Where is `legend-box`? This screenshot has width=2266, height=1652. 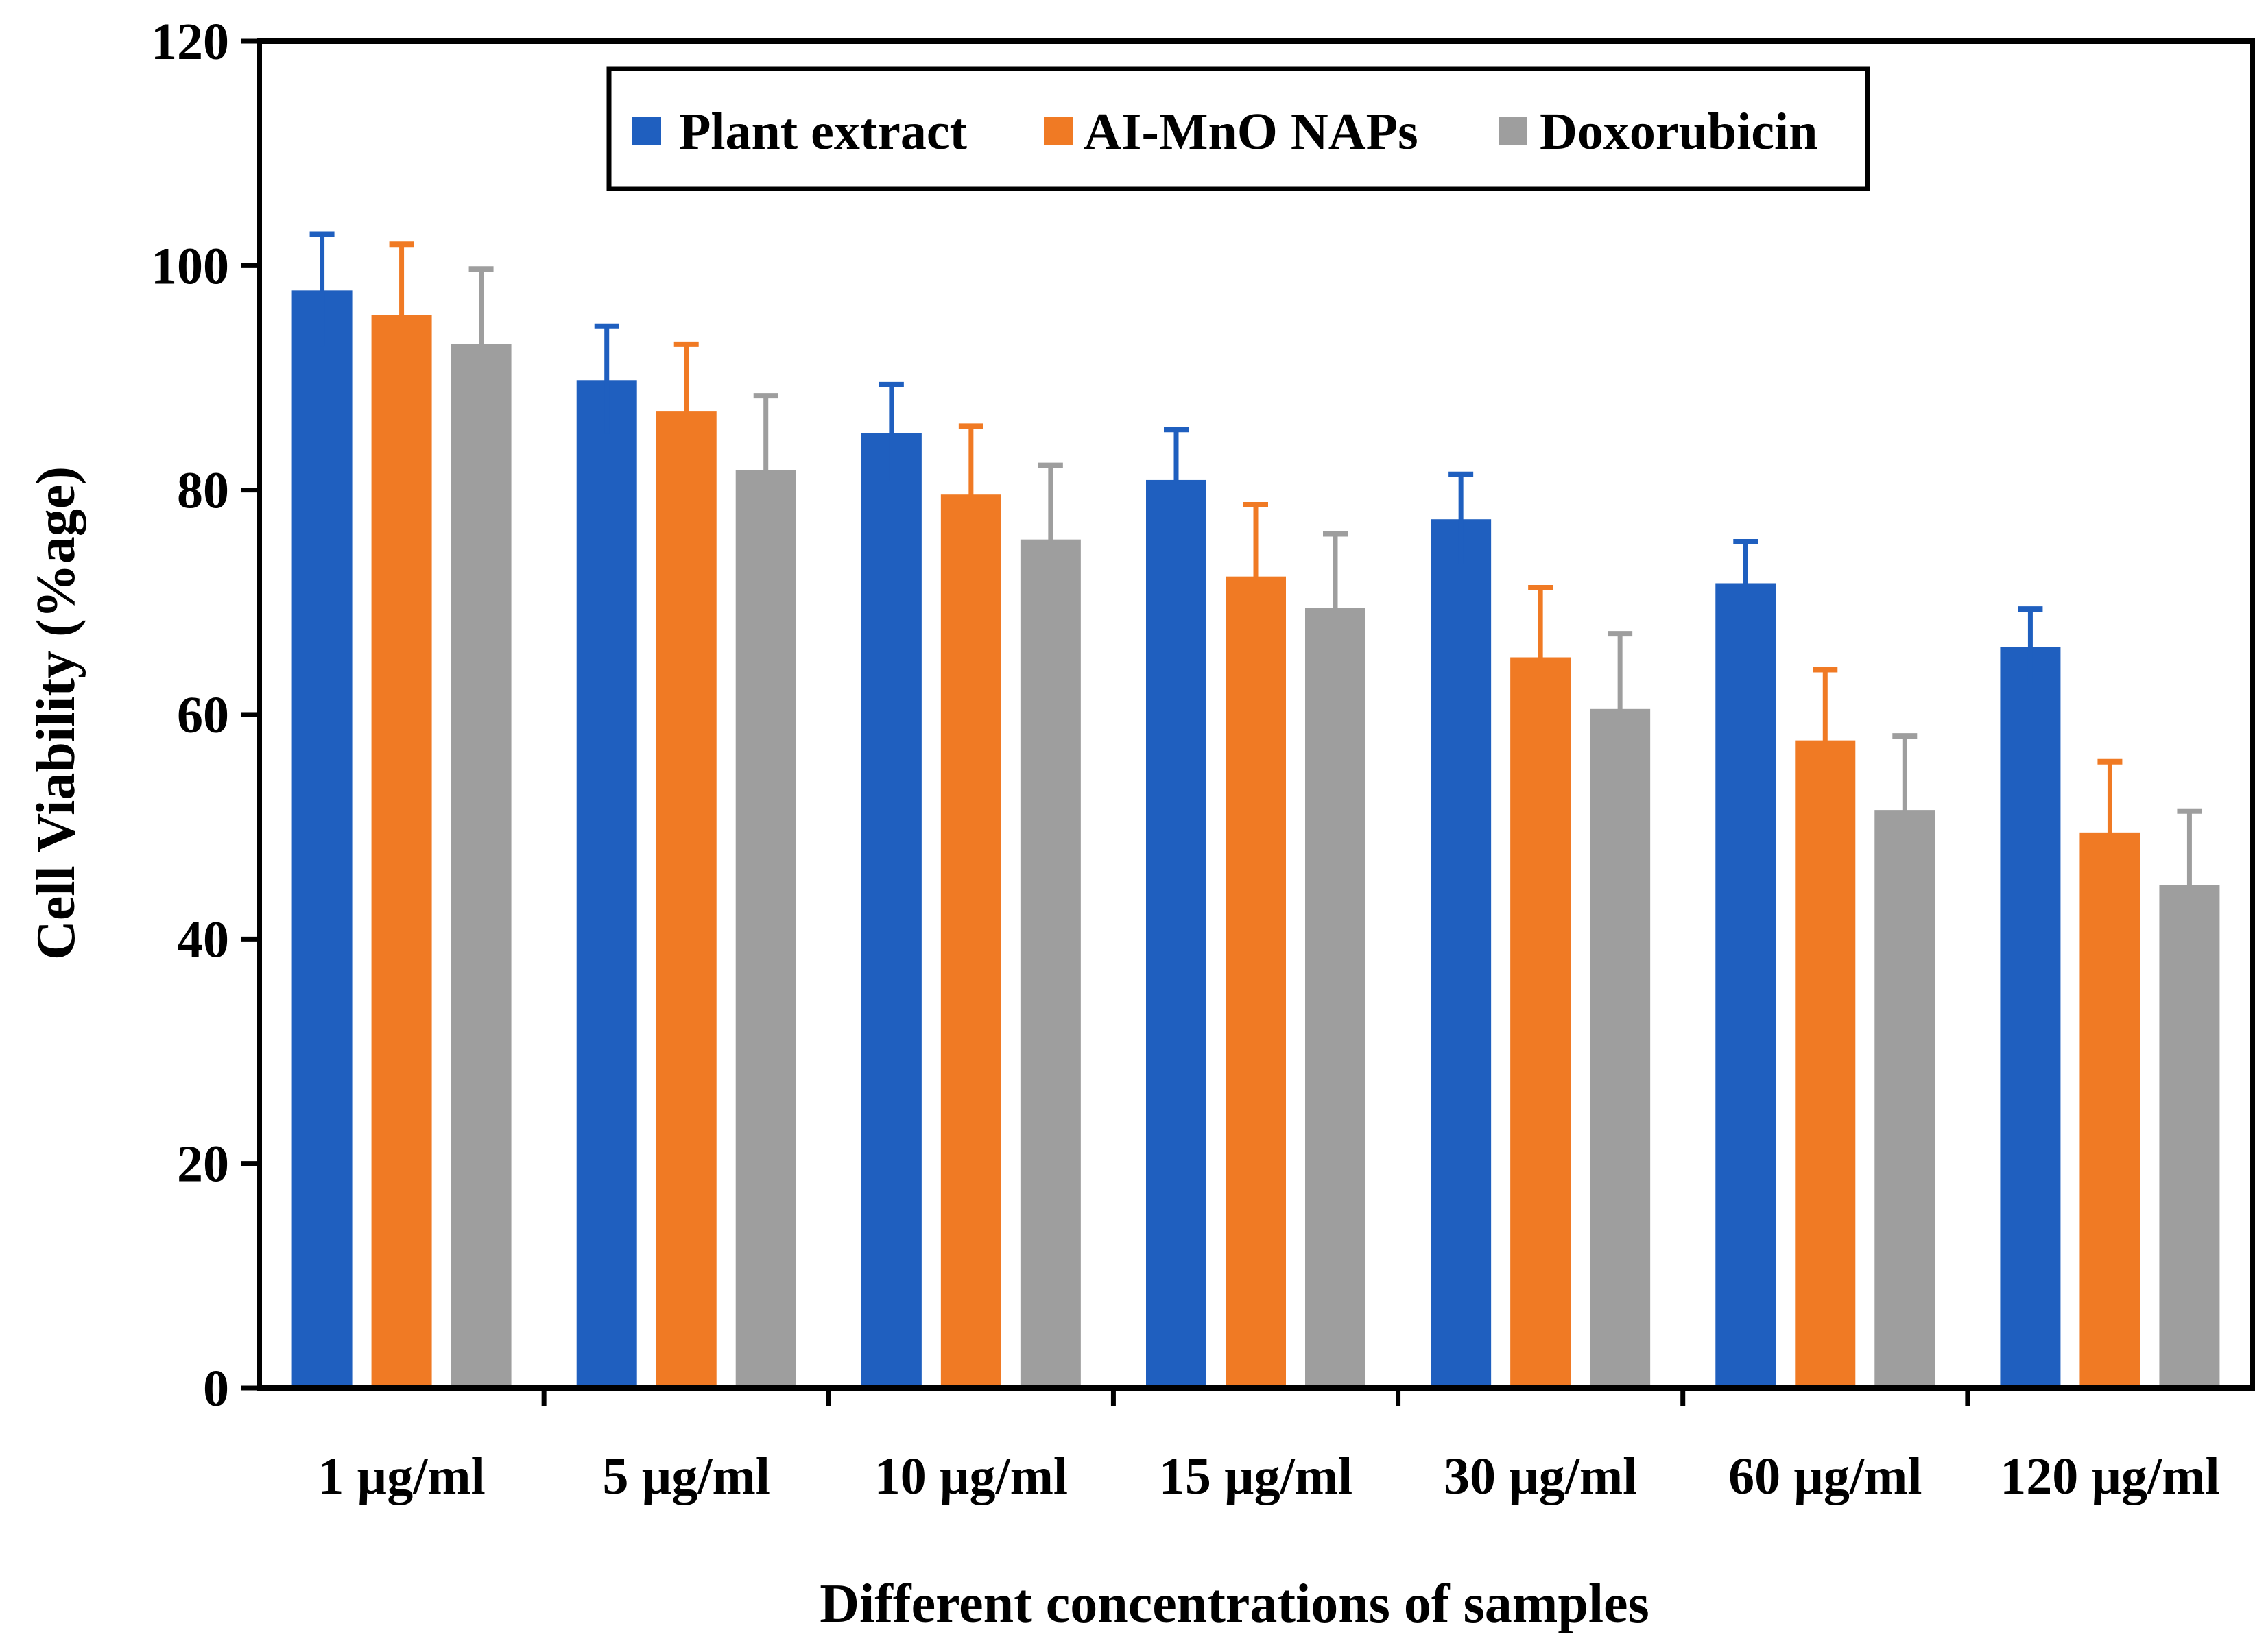
legend-box is located at coordinates (1238, 128).